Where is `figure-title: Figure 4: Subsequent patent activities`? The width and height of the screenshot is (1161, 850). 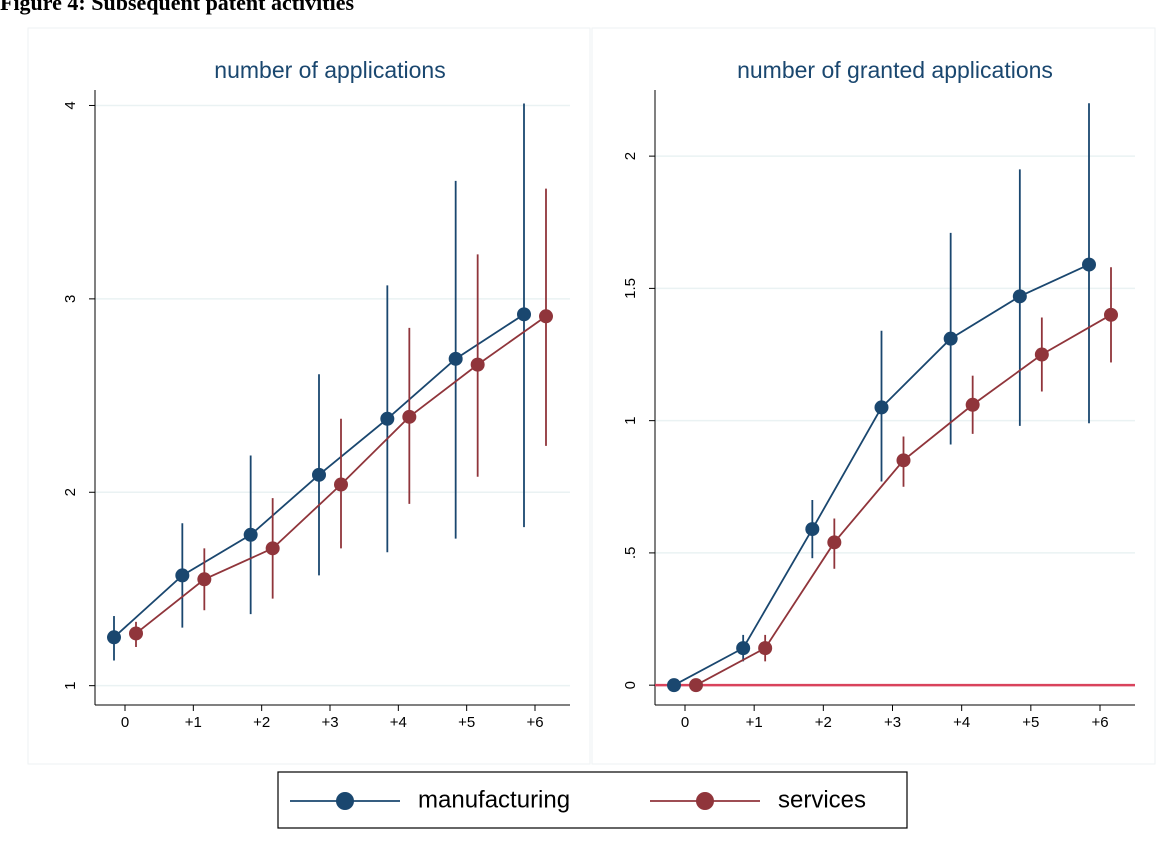
figure-title: Figure 4: Subsequent patent activities is located at coordinates (177, 7).